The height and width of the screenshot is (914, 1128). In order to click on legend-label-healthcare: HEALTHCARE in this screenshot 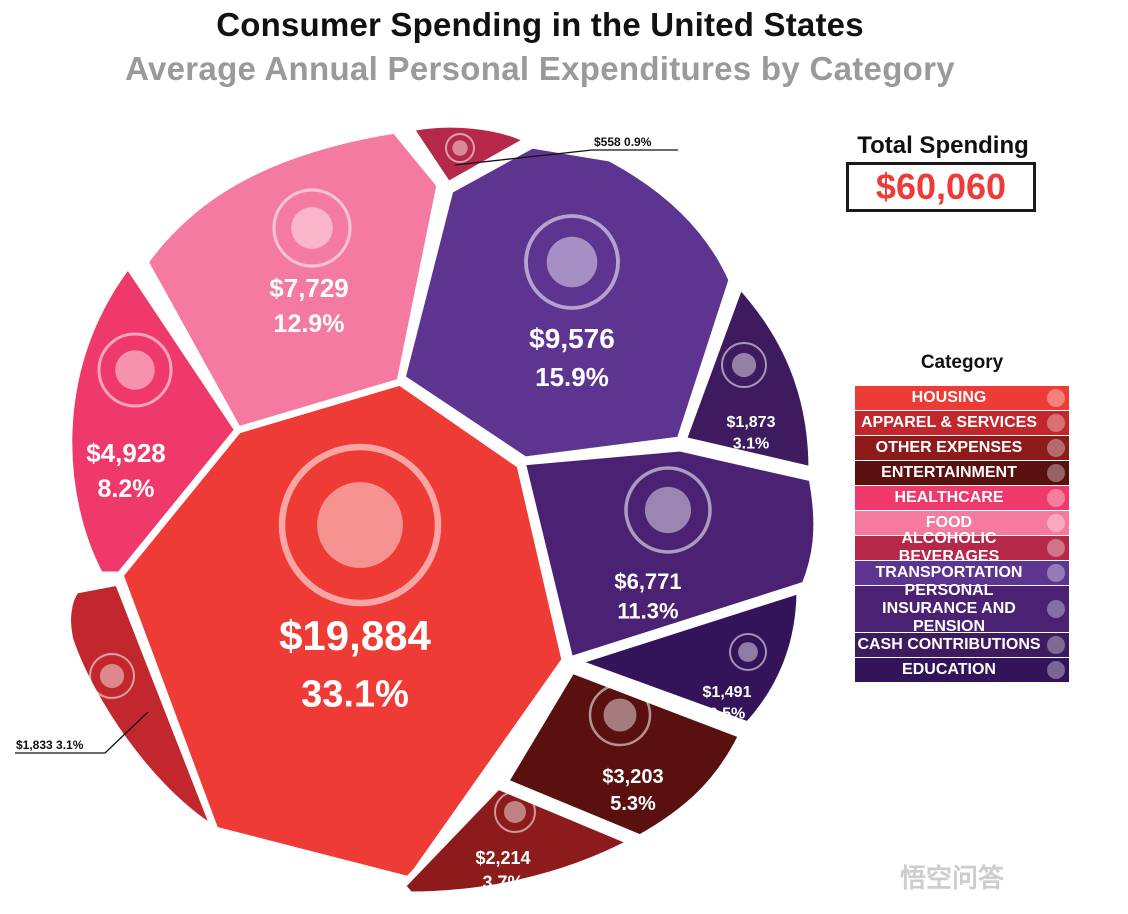, I will do `click(949, 497)`.